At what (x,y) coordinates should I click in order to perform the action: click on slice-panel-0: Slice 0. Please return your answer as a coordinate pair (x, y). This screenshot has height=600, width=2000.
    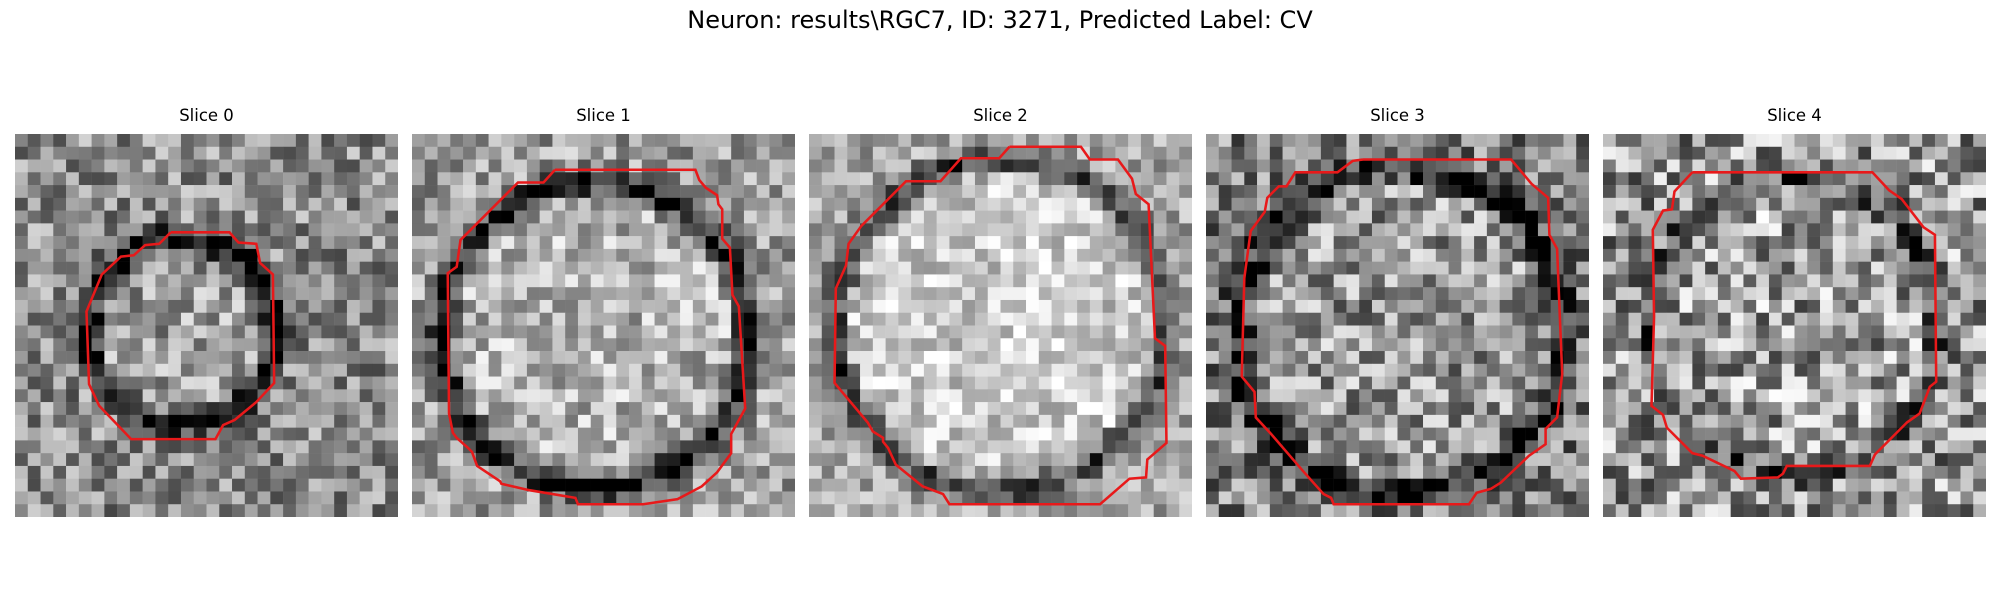
    Looking at the image, I should click on (206, 311).